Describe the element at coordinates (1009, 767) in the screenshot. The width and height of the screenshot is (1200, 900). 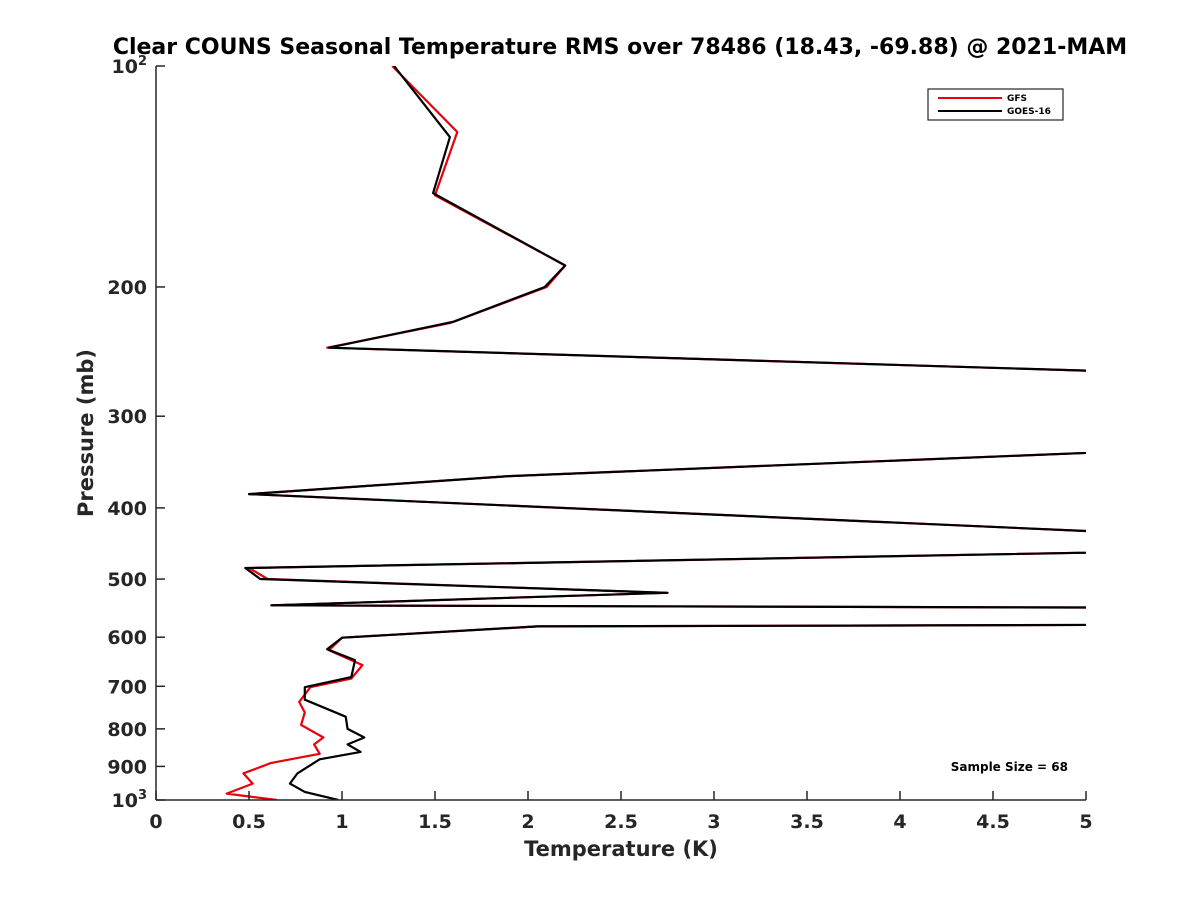
I see `sample-size-annotation: Sample Size = 68` at that location.